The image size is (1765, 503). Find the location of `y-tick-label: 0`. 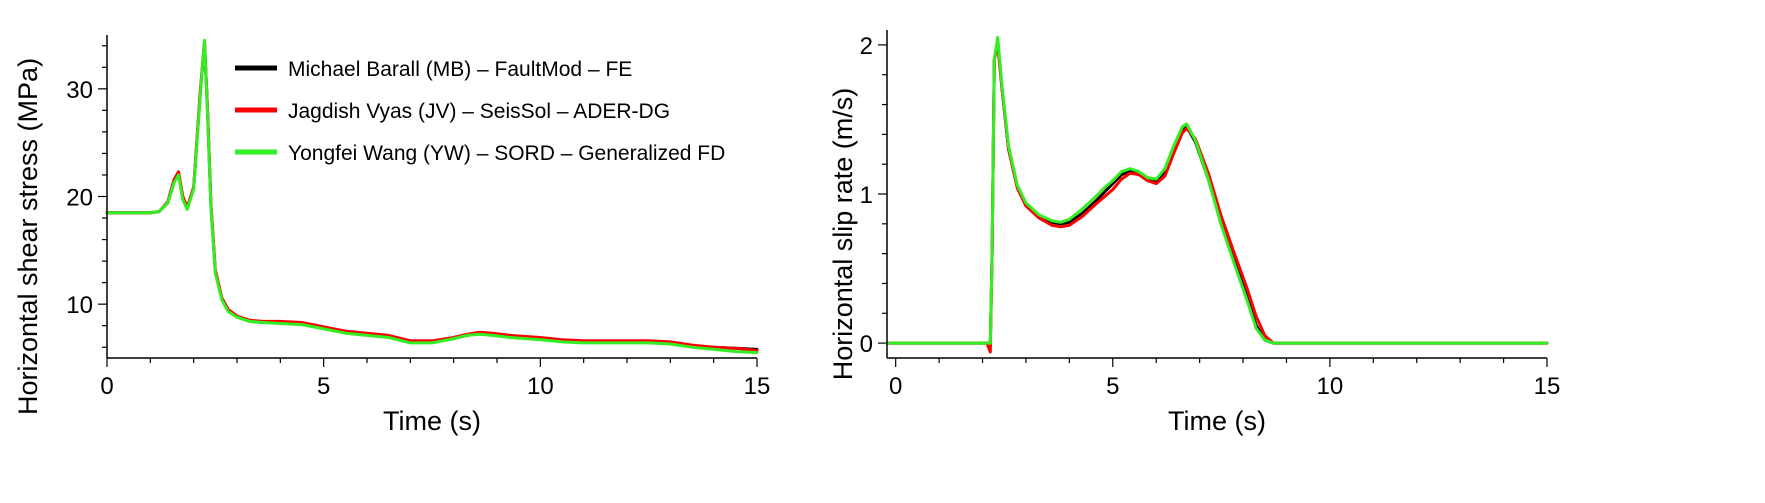

y-tick-label: 0 is located at coordinates (866, 344).